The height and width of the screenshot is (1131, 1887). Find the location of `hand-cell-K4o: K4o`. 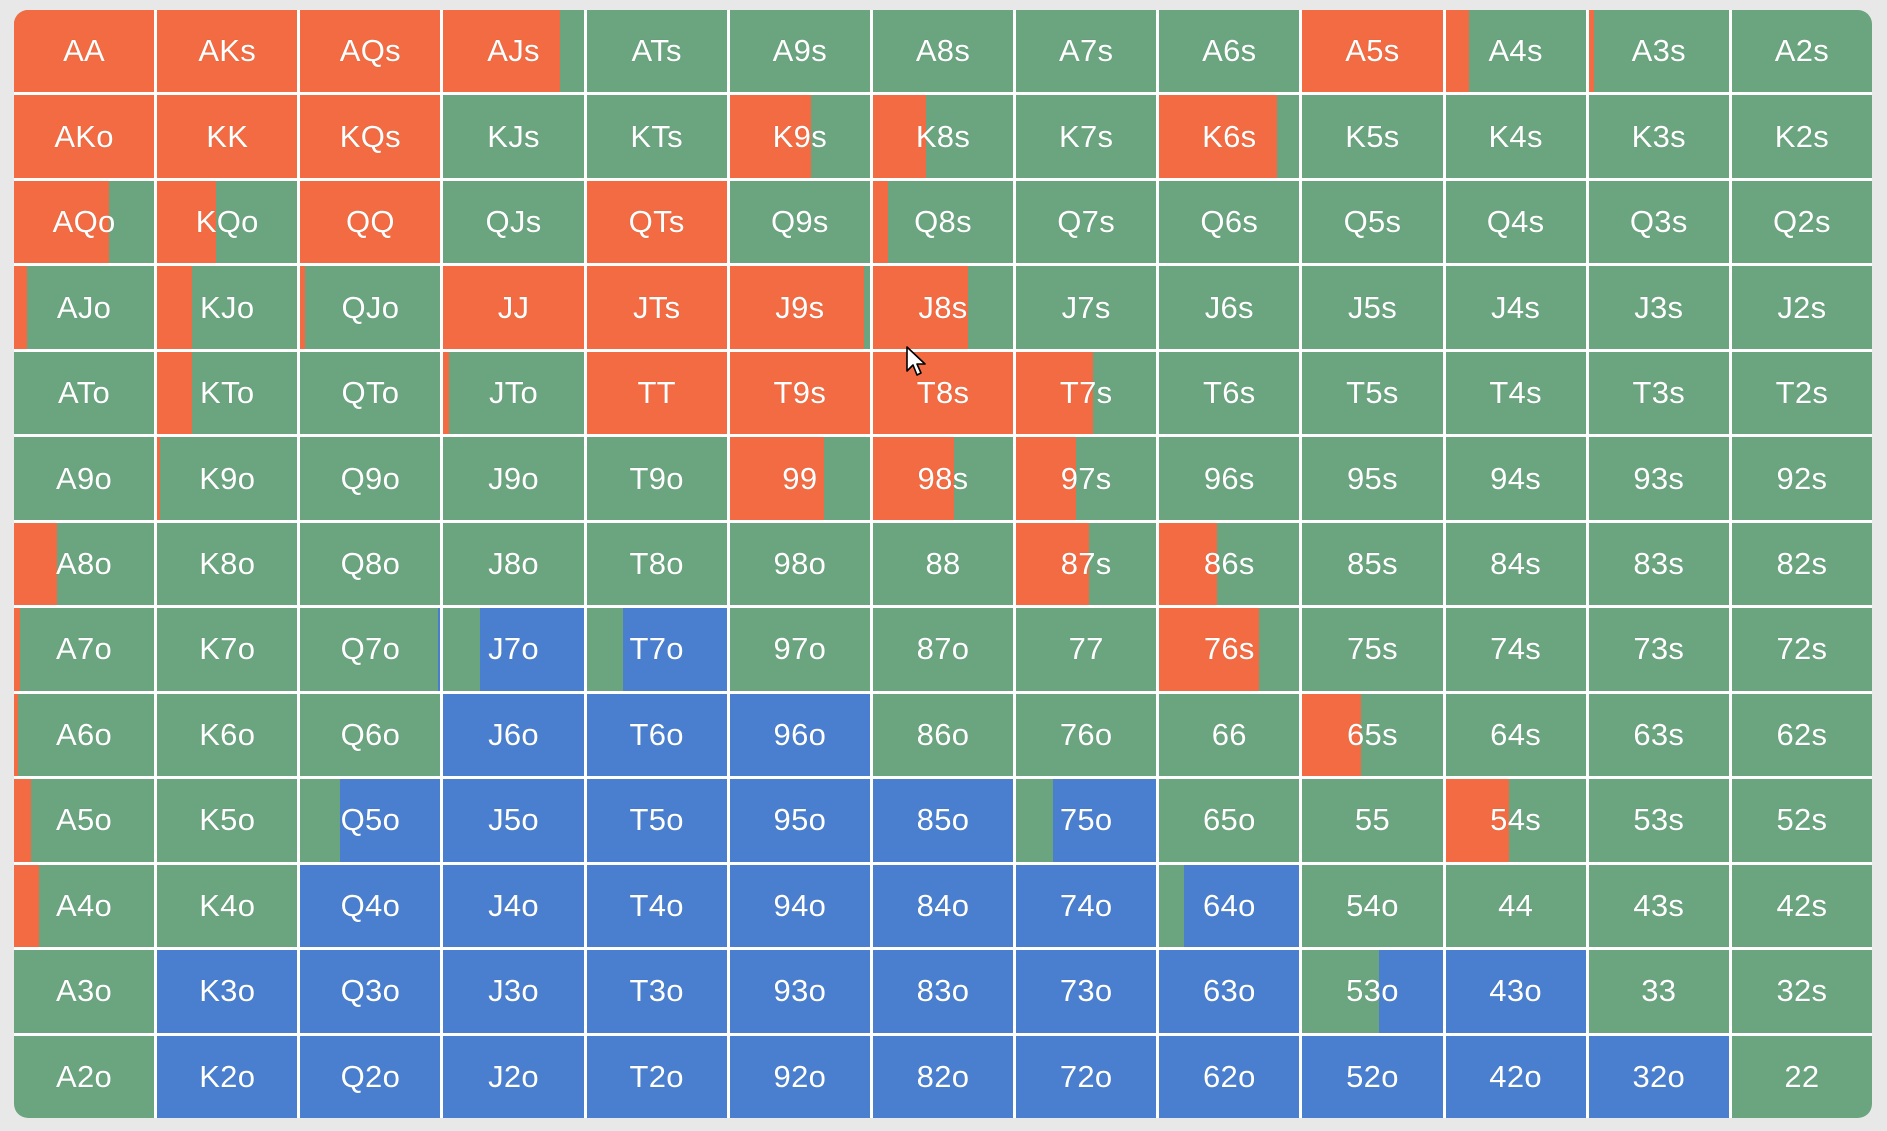

hand-cell-K4o: K4o is located at coordinates (227, 906).